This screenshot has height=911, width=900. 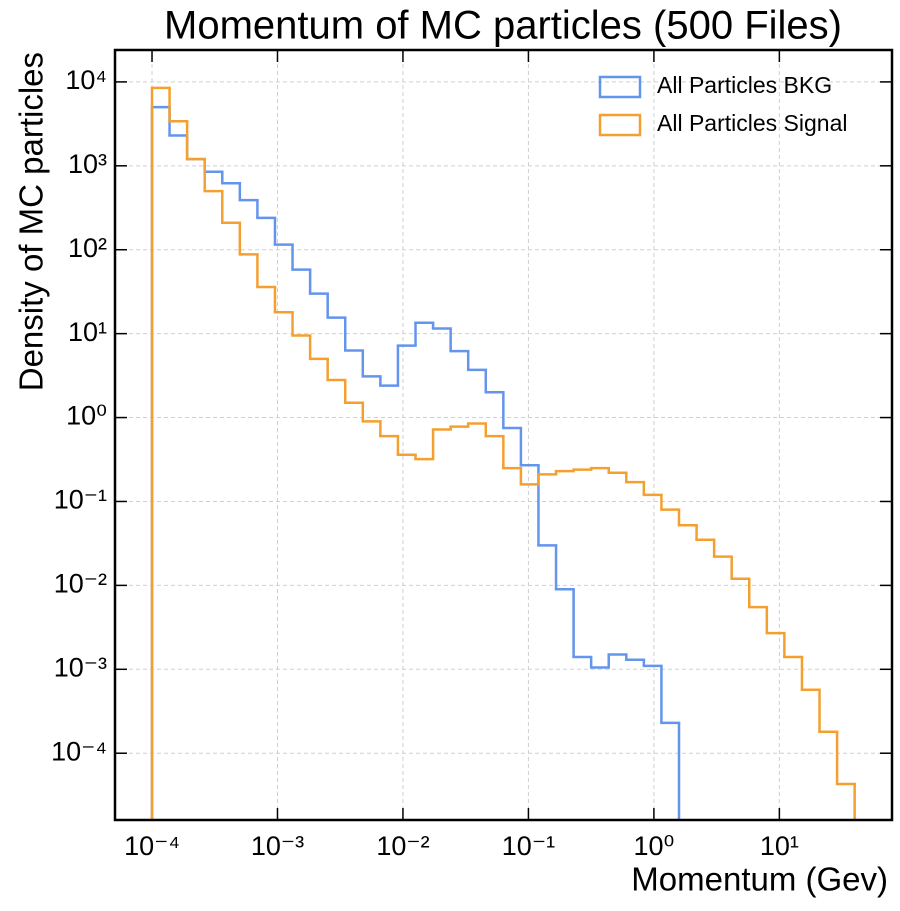 I want to click on x-tick-label: 10¹, so click(x=779, y=846).